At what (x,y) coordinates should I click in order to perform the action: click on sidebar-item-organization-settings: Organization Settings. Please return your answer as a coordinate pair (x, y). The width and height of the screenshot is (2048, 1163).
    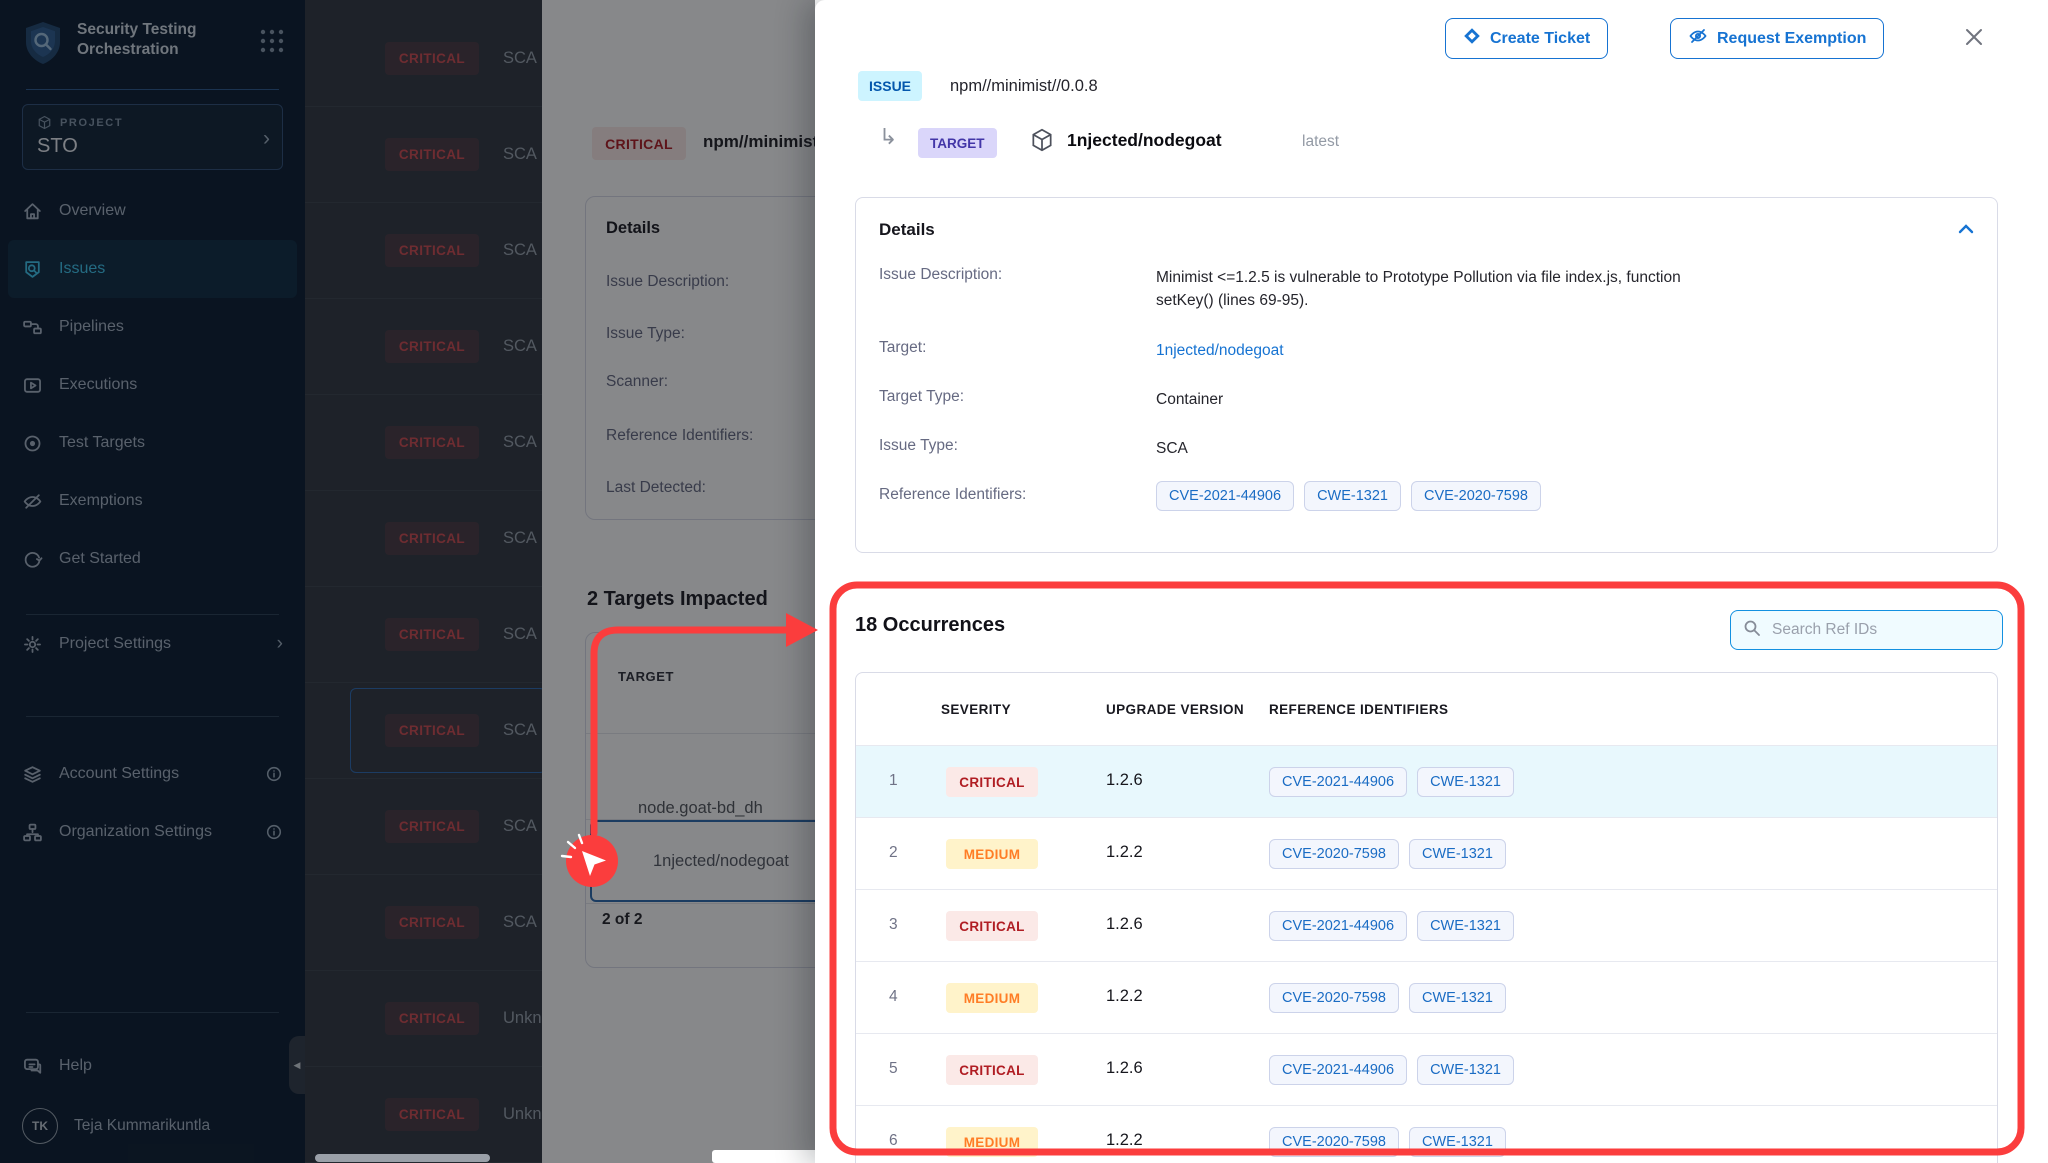
    Looking at the image, I should click on (152, 832).